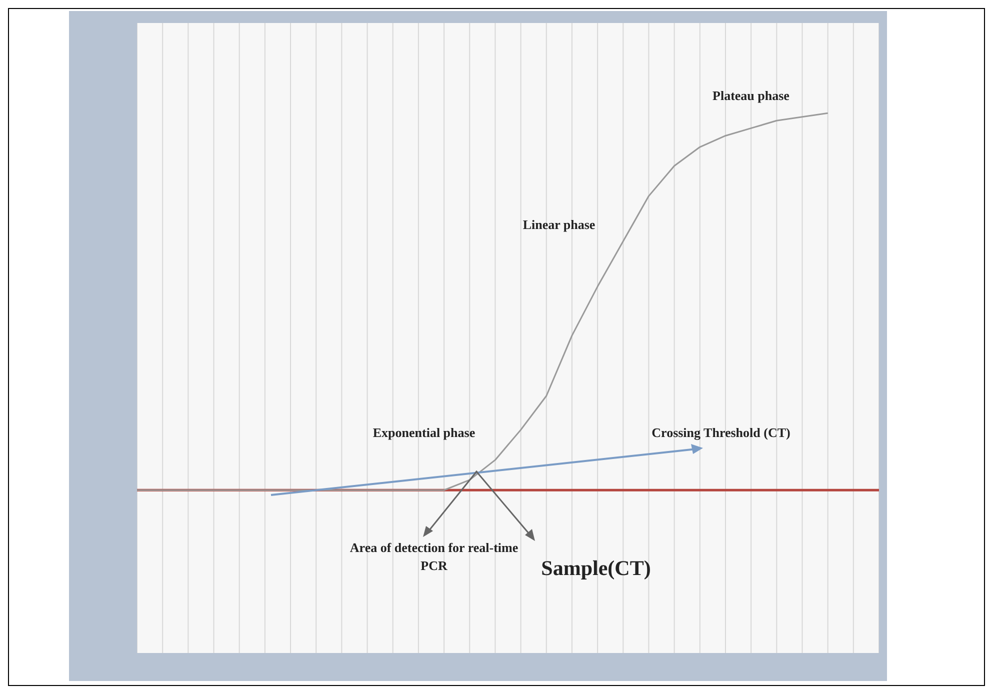 The image size is (989, 692). Describe the element at coordinates (424, 433) in the screenshot. I see `annotation: Exponential phase` at that location.